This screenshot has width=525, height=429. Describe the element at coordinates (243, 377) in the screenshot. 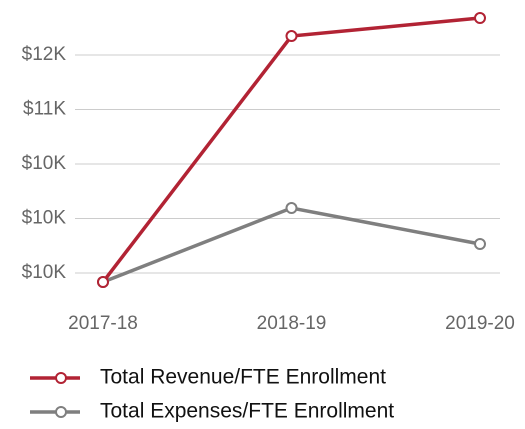

I see `legend-label: Total Revenue/FTE Enrollment` at that location.